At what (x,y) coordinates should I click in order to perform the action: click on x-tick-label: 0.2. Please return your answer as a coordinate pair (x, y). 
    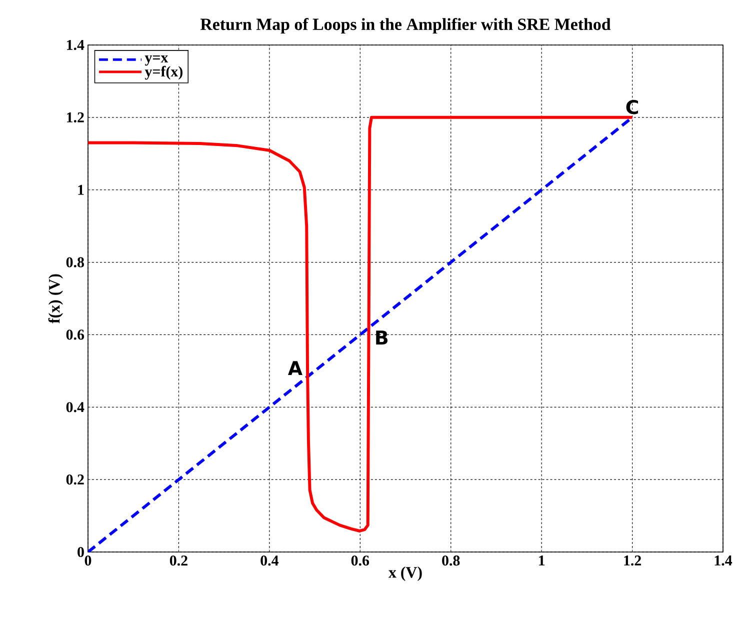
    Looking at the image, I should click on (179, 561).